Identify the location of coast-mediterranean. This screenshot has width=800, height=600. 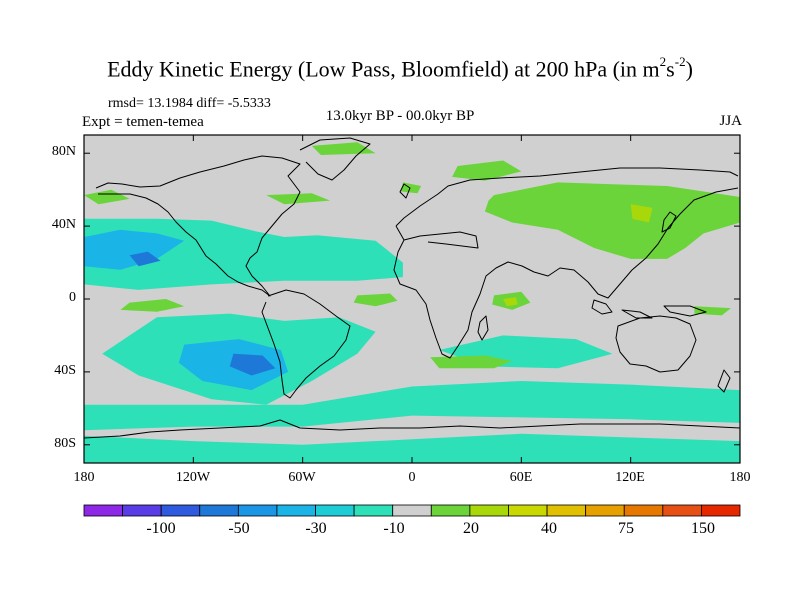
(441, 240).